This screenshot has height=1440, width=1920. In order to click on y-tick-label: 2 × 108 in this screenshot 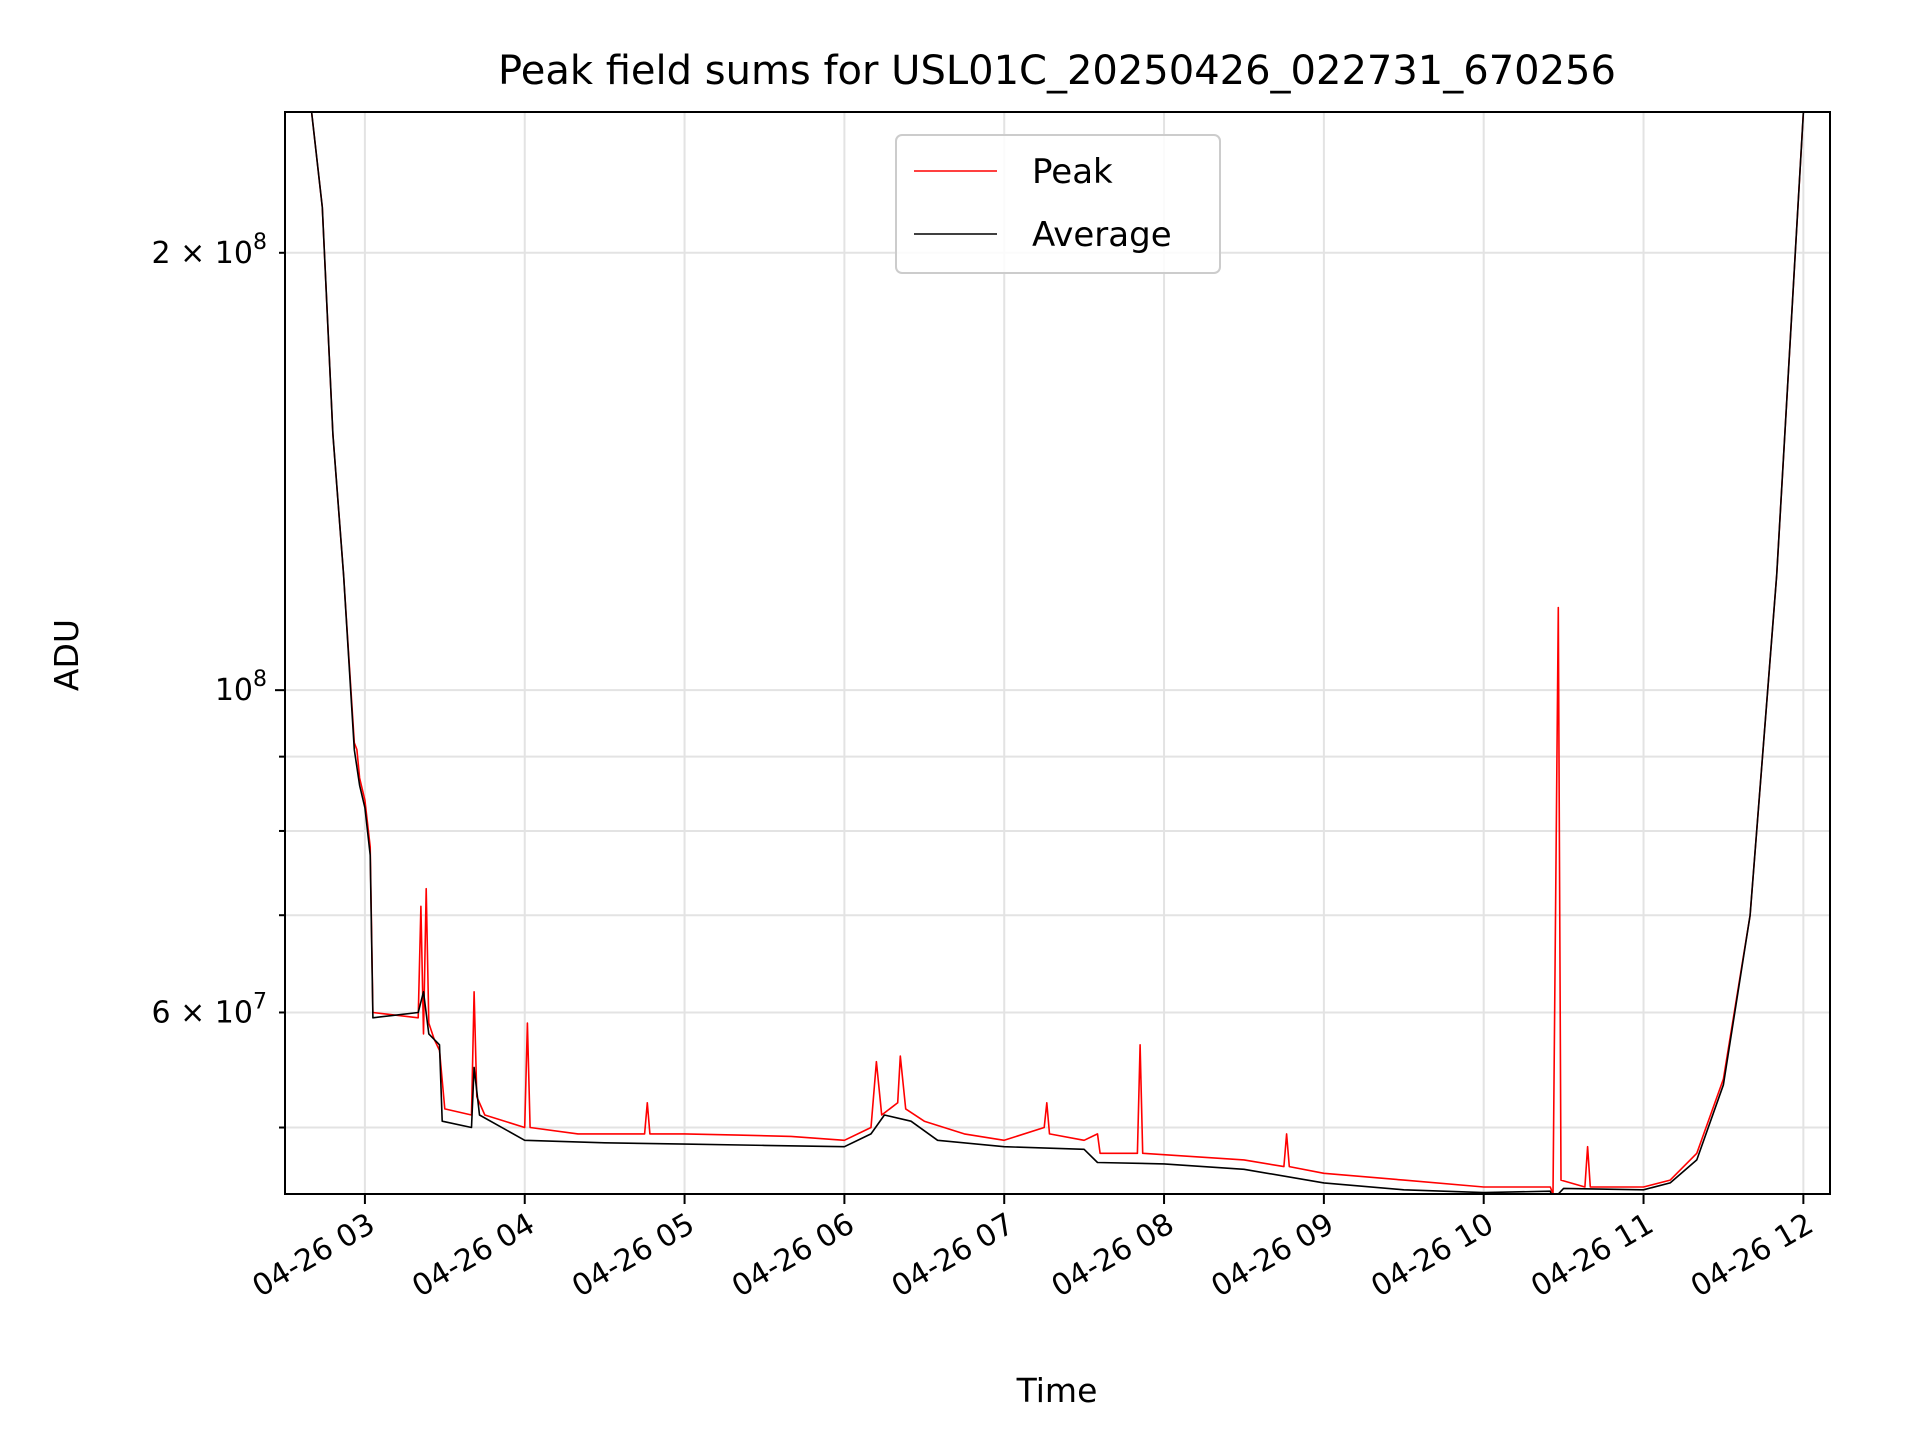, I will do `click(209, 250)`.